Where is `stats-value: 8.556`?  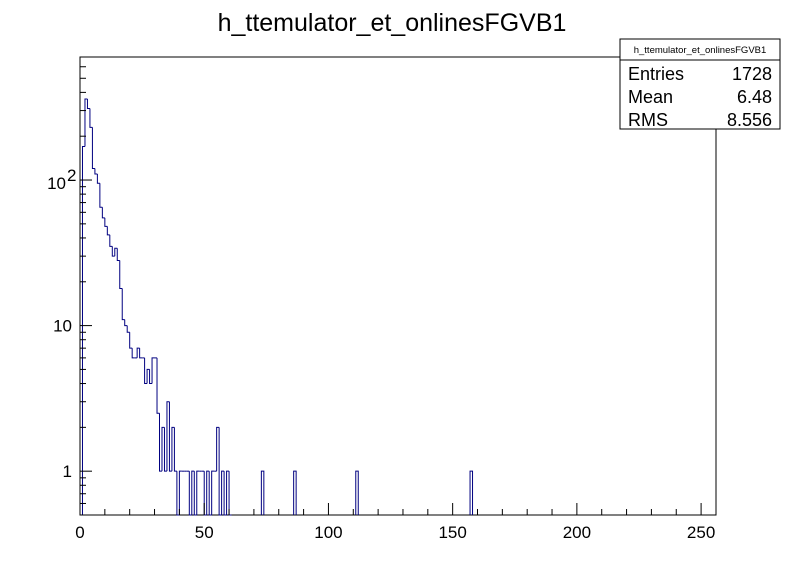 stats-value: 8.556 is located at coordinates (749, 120).